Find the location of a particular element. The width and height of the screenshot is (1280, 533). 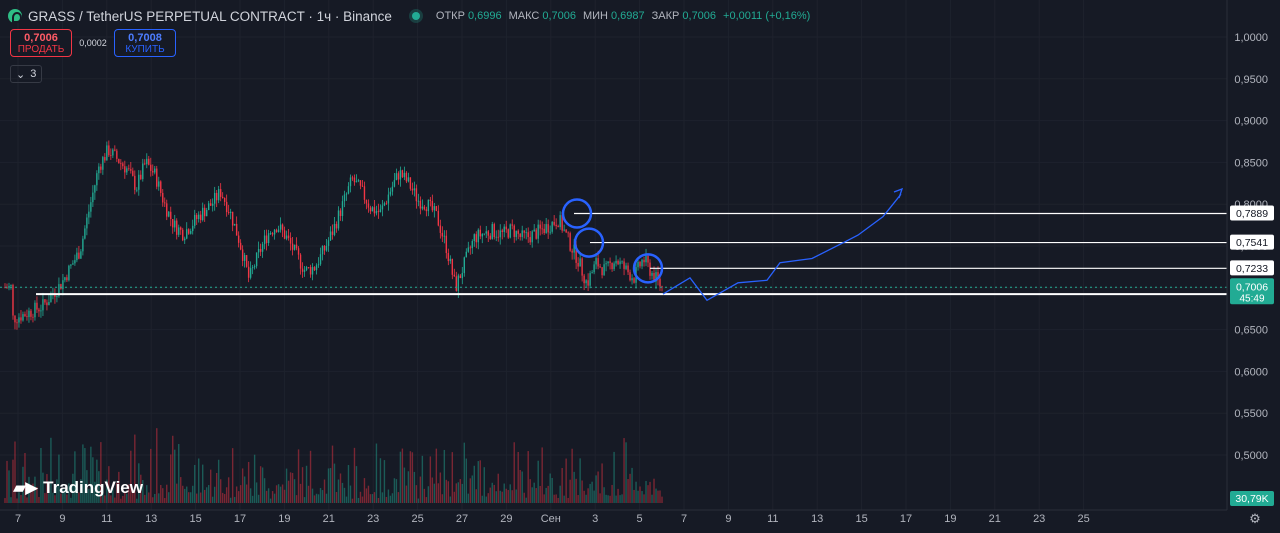

level-price-label: 0,7233 is located at coordinates (1252, 269).